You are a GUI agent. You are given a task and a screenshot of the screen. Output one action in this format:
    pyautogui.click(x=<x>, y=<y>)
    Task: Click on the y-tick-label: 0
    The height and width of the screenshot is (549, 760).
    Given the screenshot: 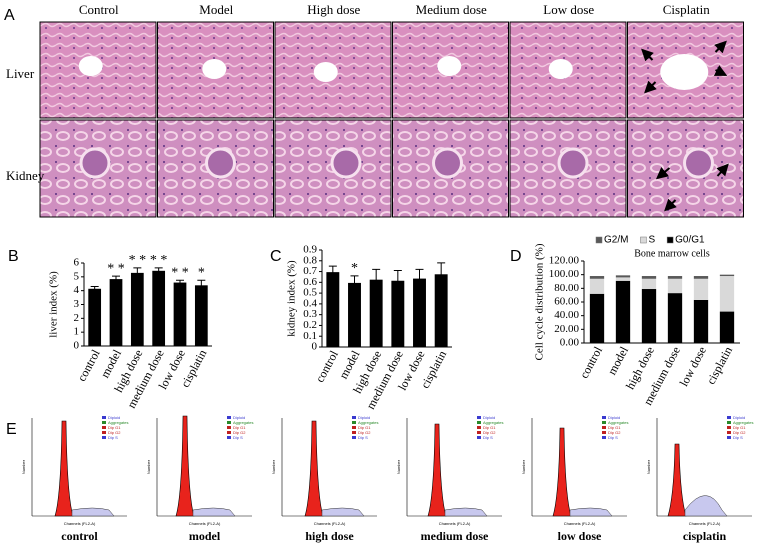 What is the action you would take?
    pyautogui.click(x=315, y=347)
    